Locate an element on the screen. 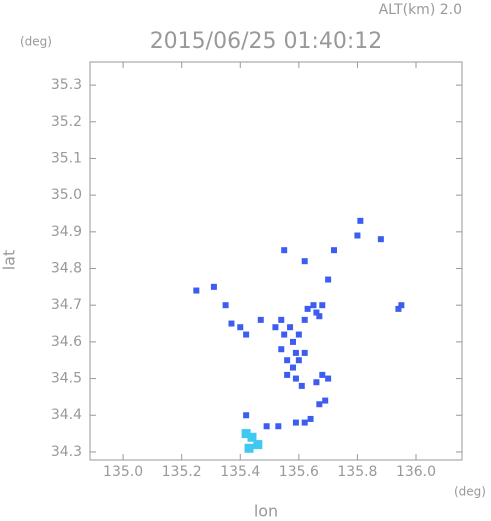 This screenshot has height=521, width=491. y-tick-label: 35.3 is located at coordinates (66, 85).